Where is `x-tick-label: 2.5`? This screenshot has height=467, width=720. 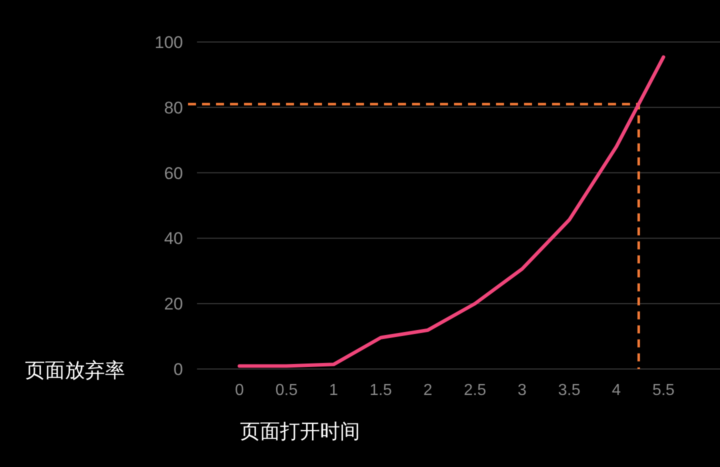
x-tick-label: 2.5 is located at coordinates (475, 390).